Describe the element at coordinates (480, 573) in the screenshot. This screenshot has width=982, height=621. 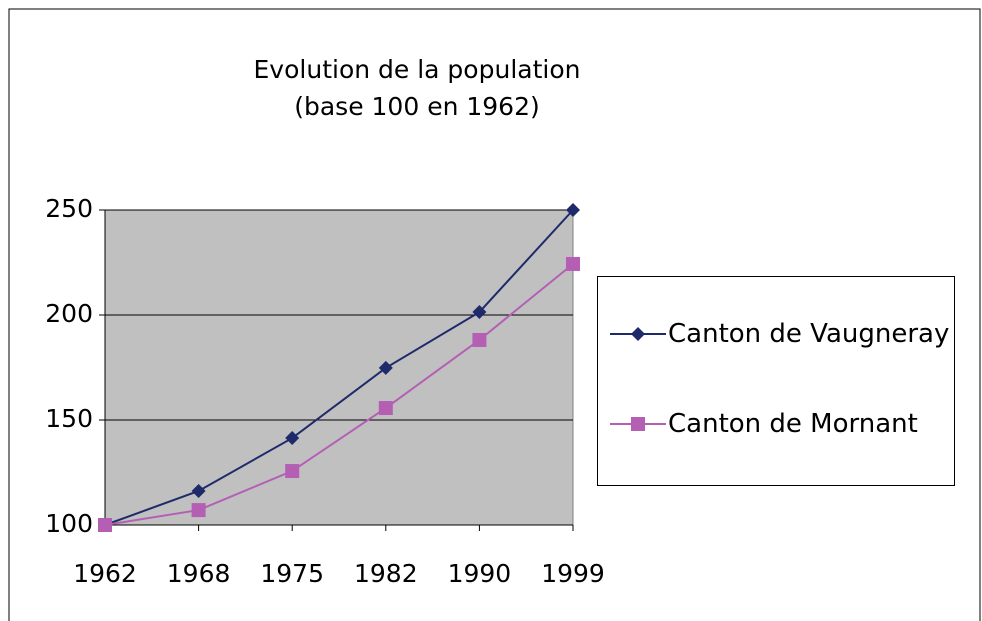
I see `x-tick-label: 1990` at that location.